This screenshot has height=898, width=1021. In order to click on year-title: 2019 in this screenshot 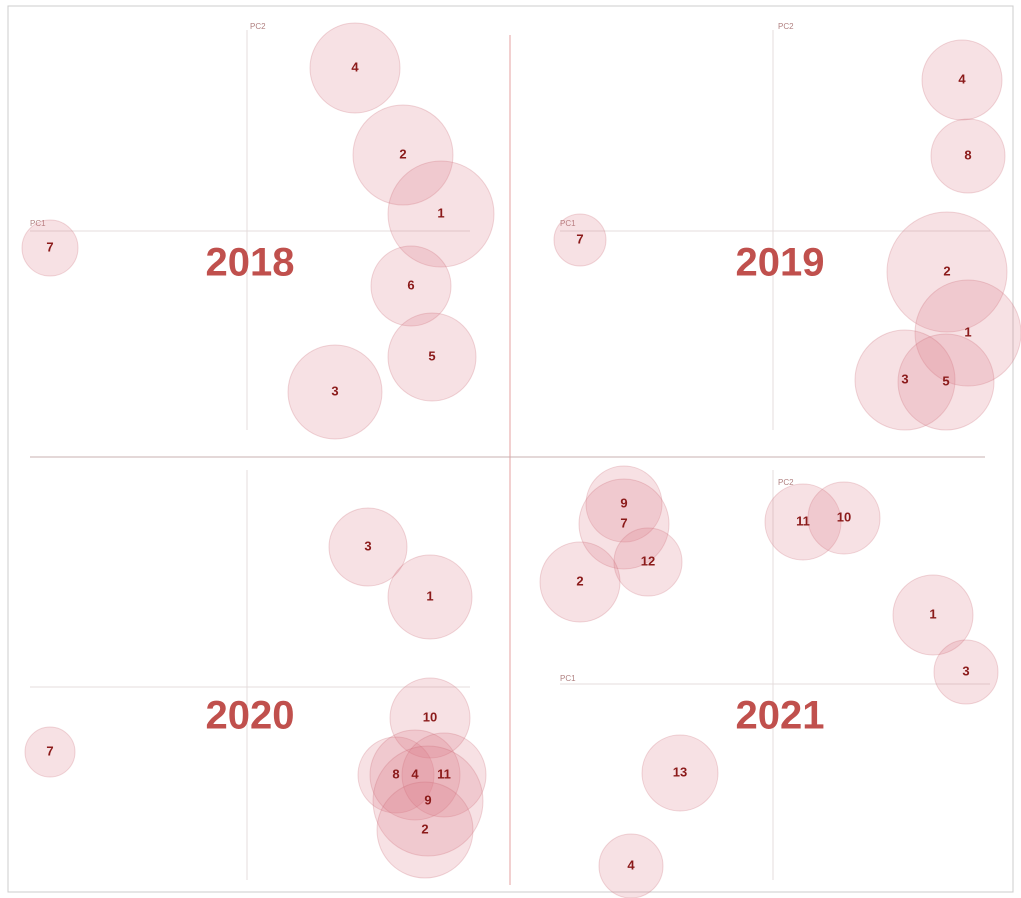, I will do `click(780, 263)`.